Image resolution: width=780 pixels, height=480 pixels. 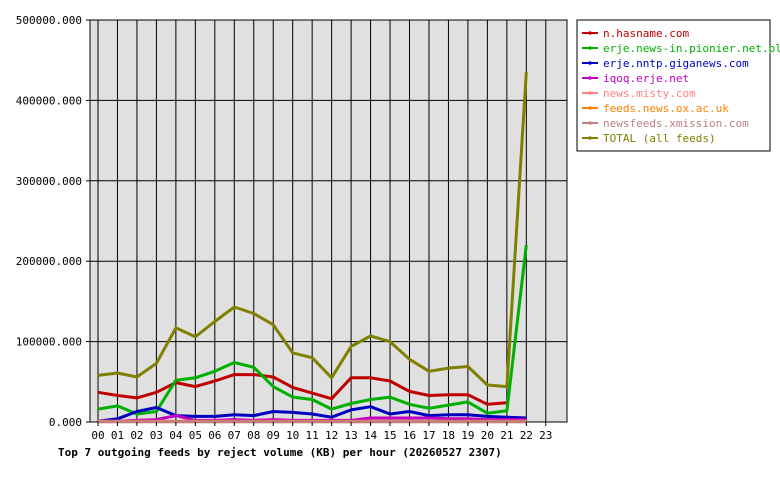 What do you see at coordinates (176, 435) in the screenshot?
I see `x-tick-label: 04` at bounding box center [176, 435].